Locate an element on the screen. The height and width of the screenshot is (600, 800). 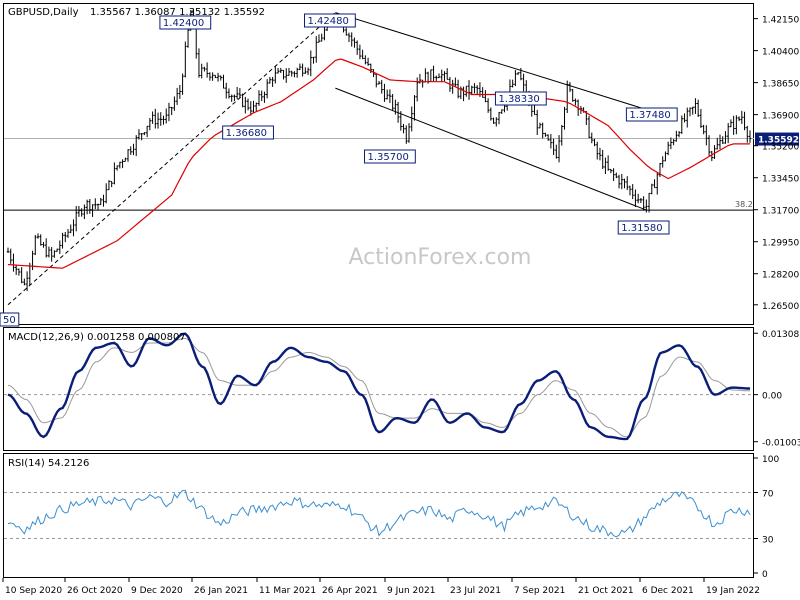
x-tick-label: 26 Apr 2021 is located at coordinates (350, 591).